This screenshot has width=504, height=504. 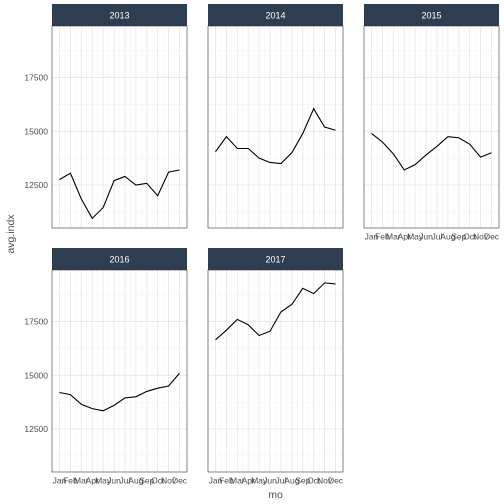 What do you see at coordinates (431, 152) in the screenshot?
I see `series-line-2015` at bounding box center [431, 152].